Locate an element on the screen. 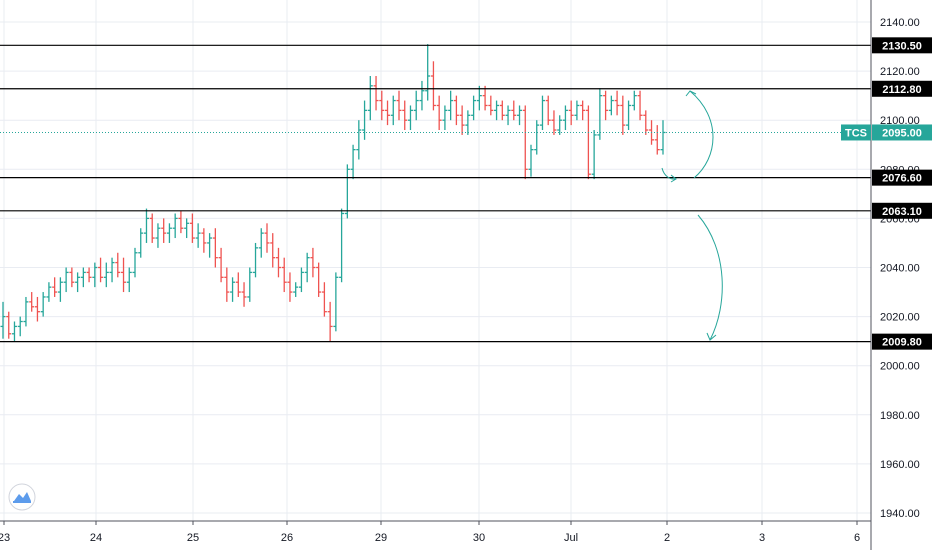  x-tick-label: 30 is located at coordinates (479, 538).